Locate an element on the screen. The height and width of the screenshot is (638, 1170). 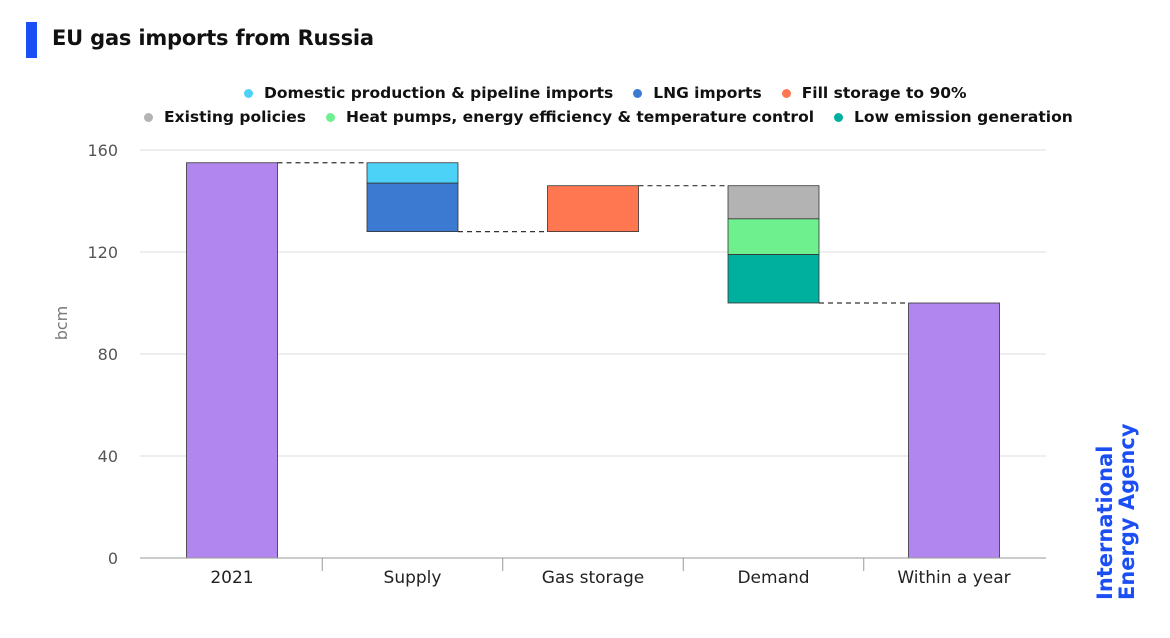
legend-label: Low emission generation is located at coordinates (963, 117).